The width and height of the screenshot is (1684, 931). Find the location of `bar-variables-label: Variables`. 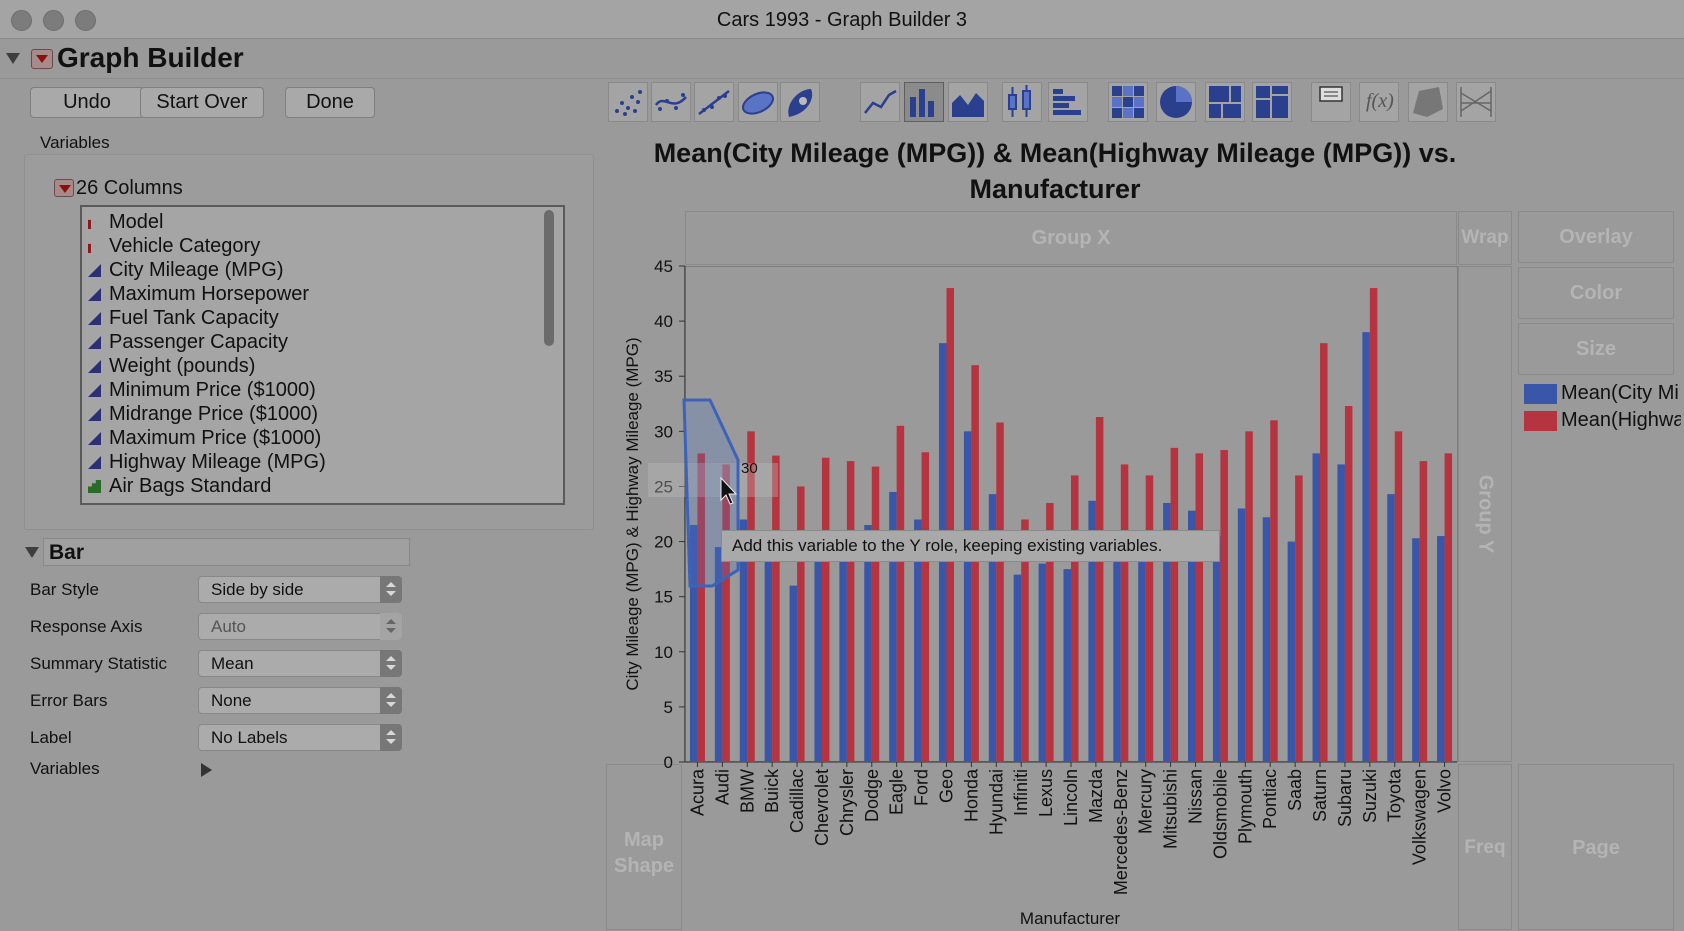

bar-variables-label: Variables is located at coordinates (65, 768).